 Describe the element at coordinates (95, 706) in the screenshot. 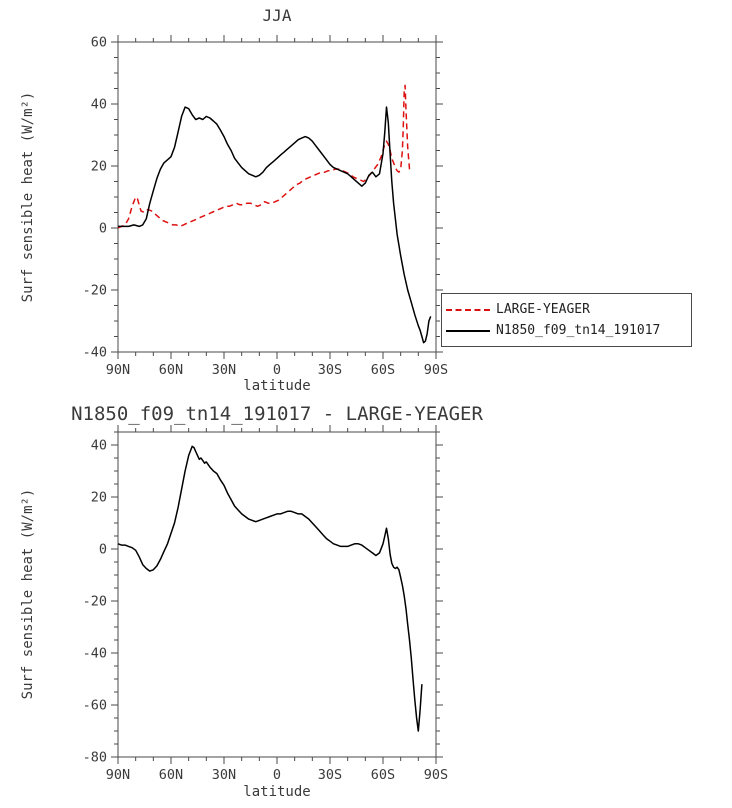

I see `svg-text: -60` at that location.